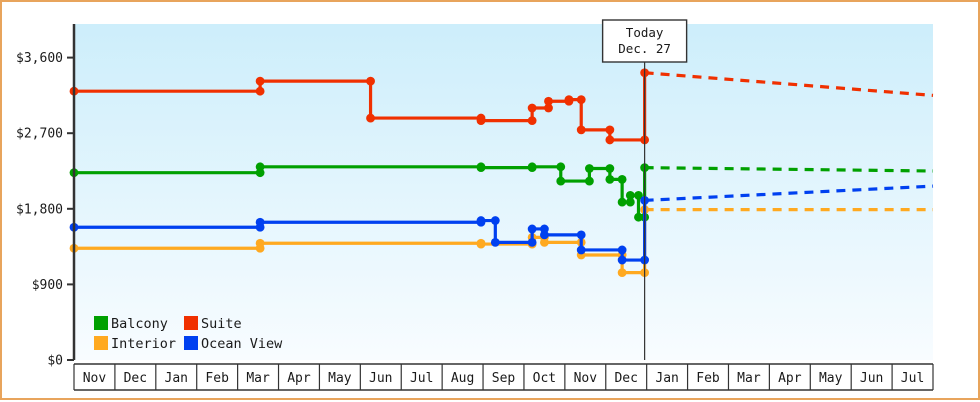  What do you see at coordinates (135, 378) in the screenshot?
I see `x-month-label-1: Dec` at bounding box center [135, 378].